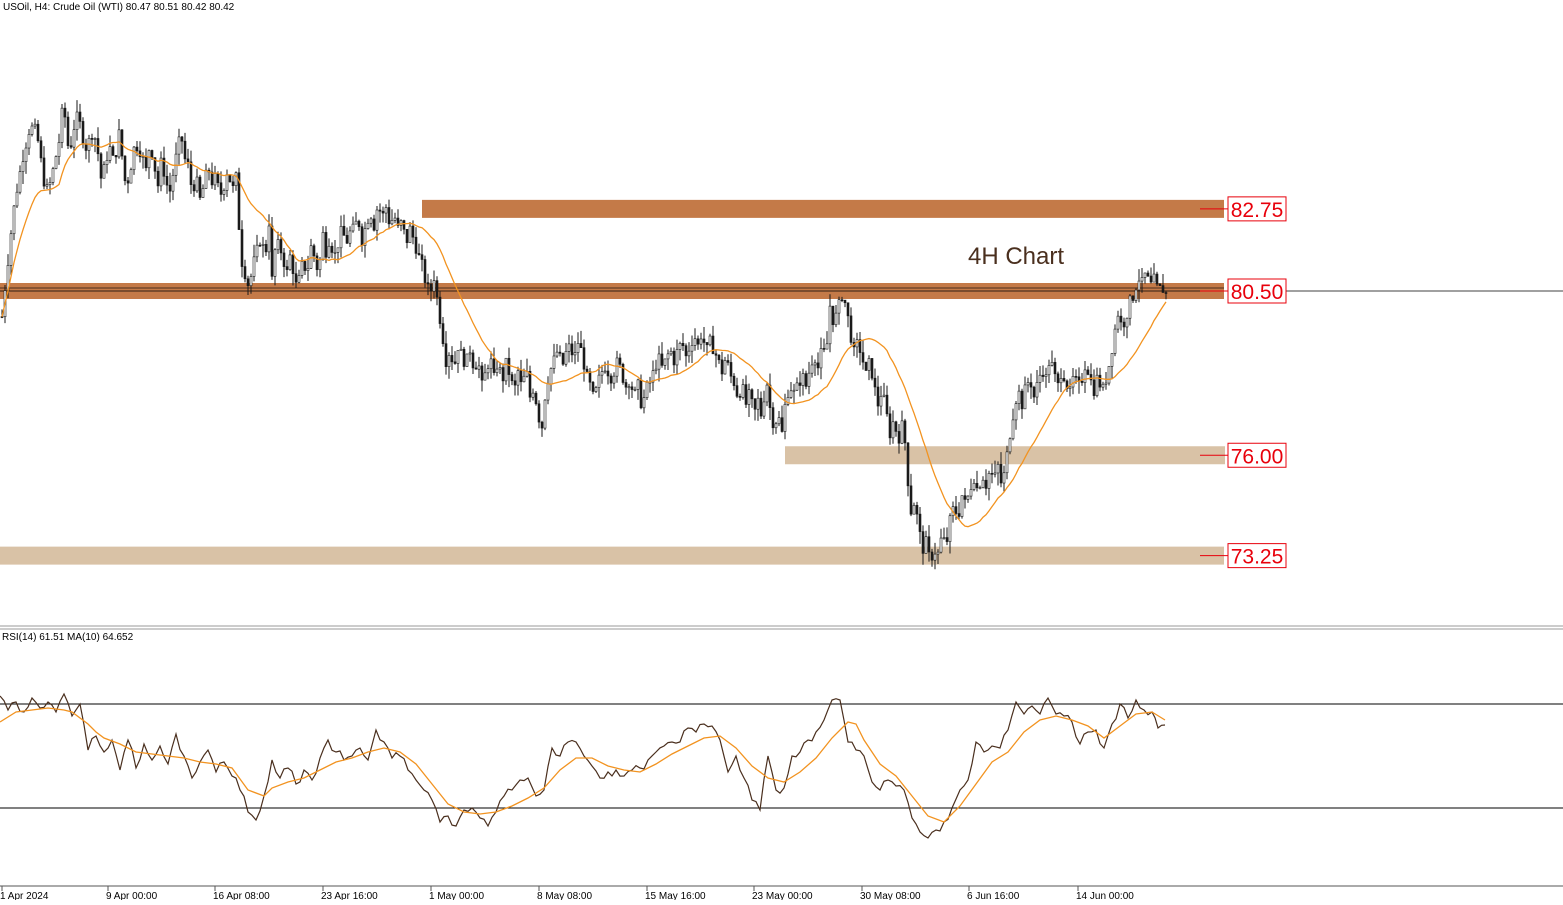 The width and height of the screenshot is (1563, 905). What do you see at coordinates (24, 895) in the screenshot?
I see `x-tick-label: 1 Apr 2024` at bounding box center [24, 895].